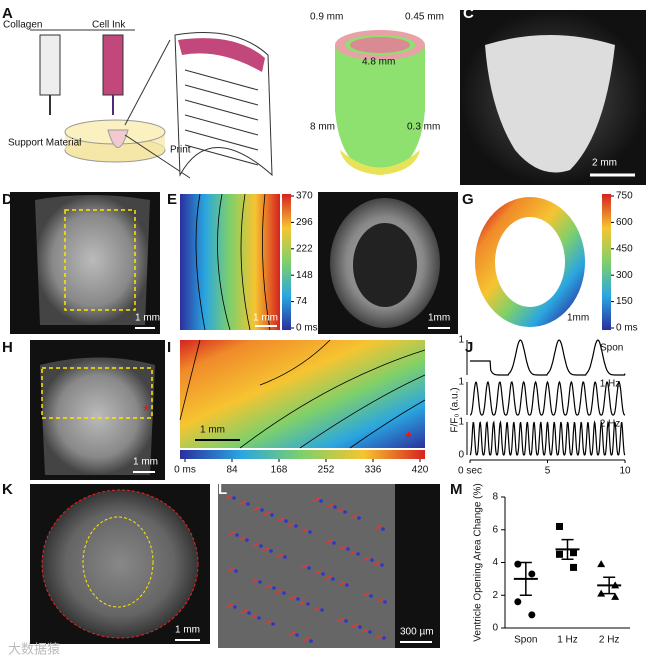 The image size is (648, 667). I want to click on panel-letter: J, so click(469, 347).